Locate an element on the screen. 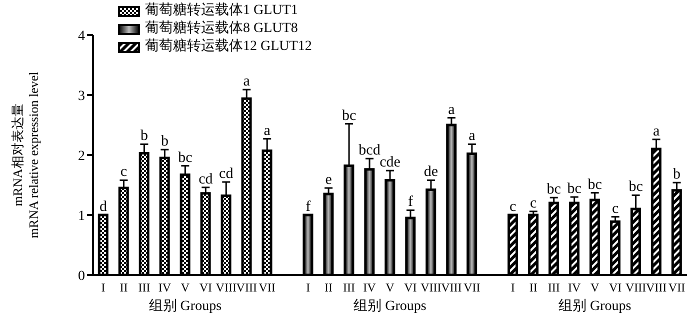  data-label: cde is located at coordinates (390, 162).